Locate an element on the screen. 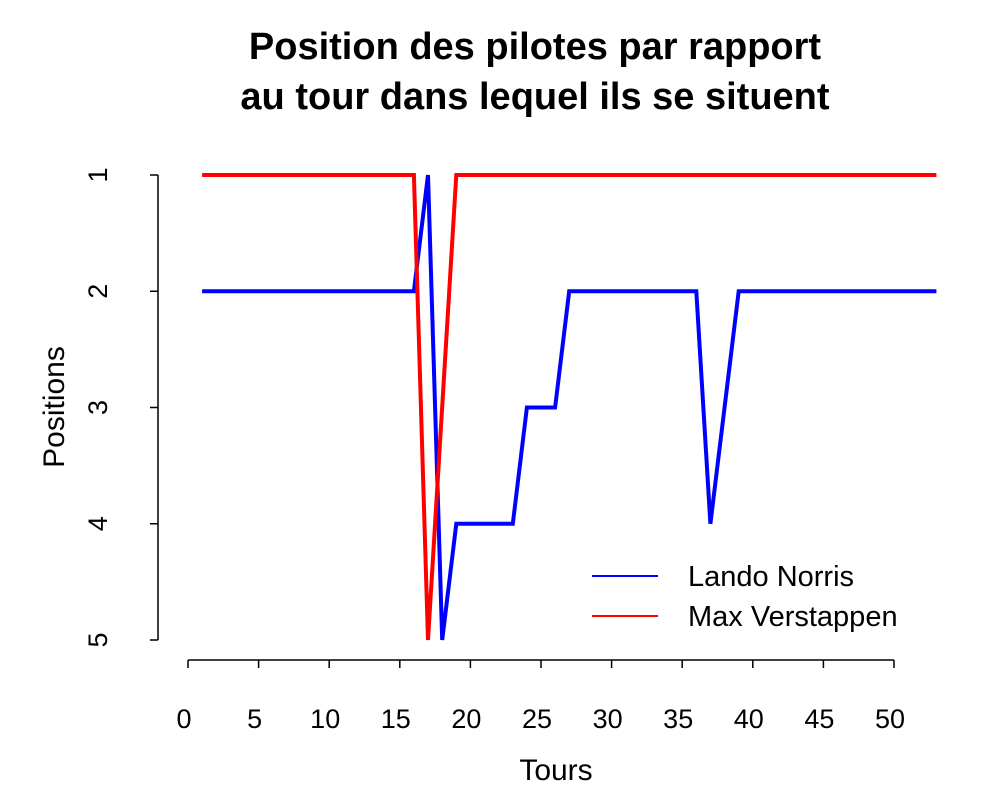 The image size is (1000, 802). legend: Lando Norris Max Verstappen is located at coordinates (745, 597).